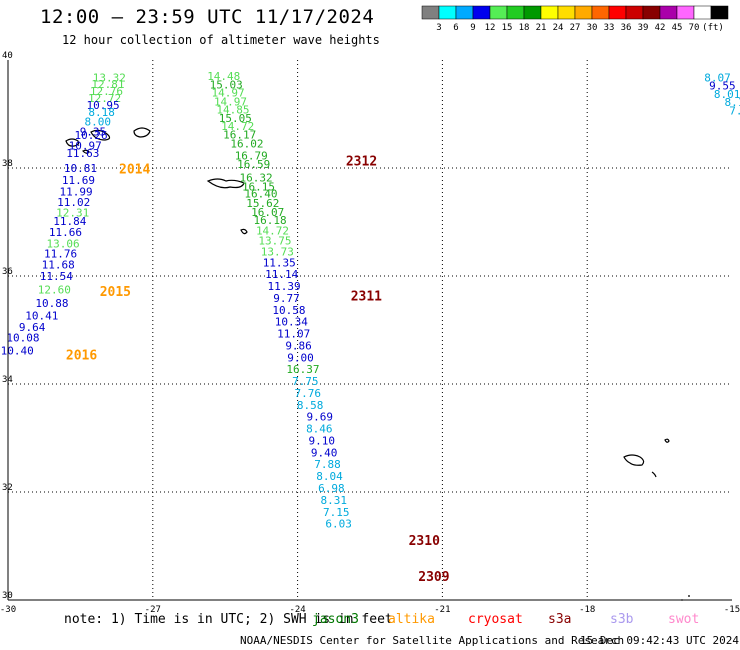 Image resolution: width=740 pixels, height=650 pixels. Describe the element at coordinates (587, 610) in the screenshot. I see `x-tick-label: -18` at that location.